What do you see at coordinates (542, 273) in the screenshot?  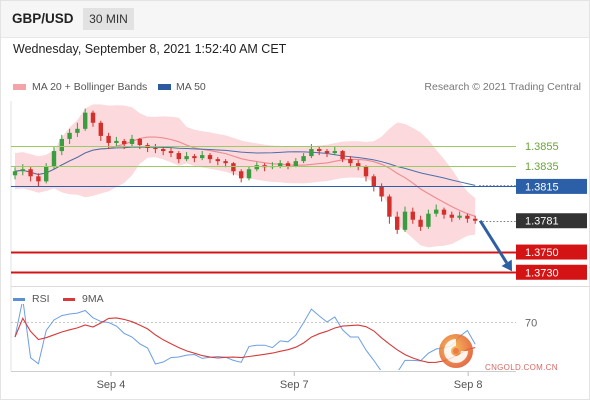 I see `support-level-label: 1.3730` at bounding box center [542, 273].